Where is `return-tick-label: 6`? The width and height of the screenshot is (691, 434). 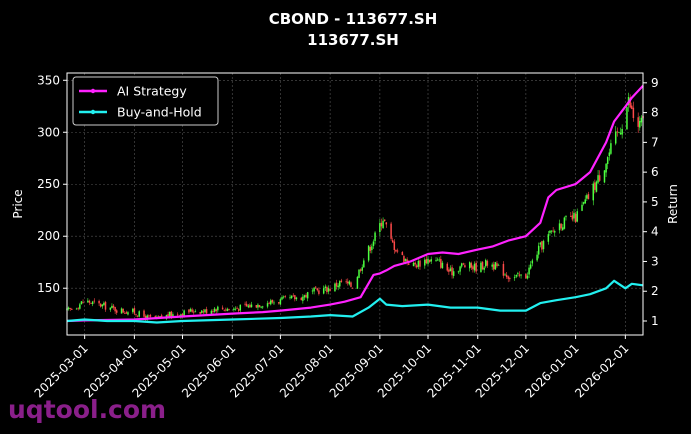 return-tick-label: 6 is located at coordinates (655, 172).